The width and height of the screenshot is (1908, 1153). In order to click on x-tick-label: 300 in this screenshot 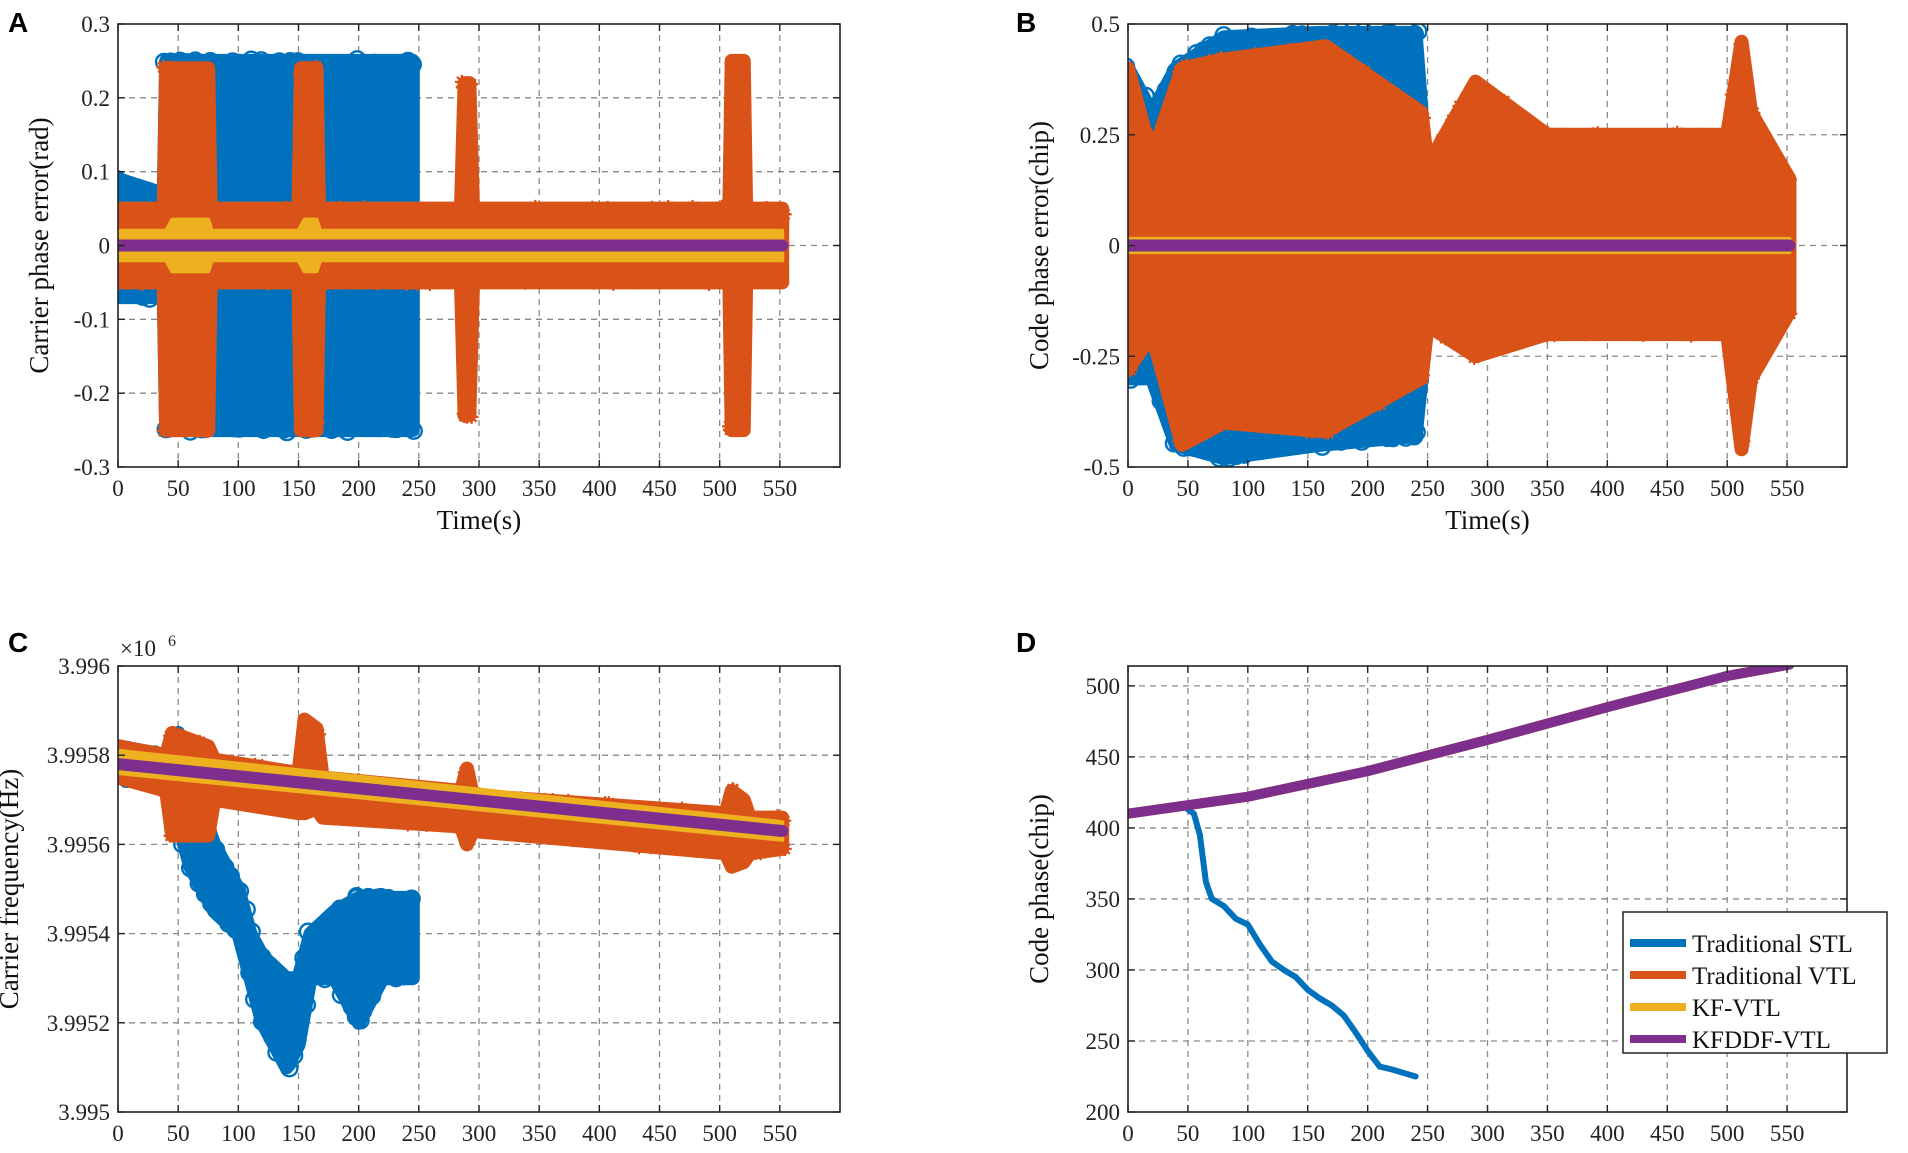, I will do `click(479, 488)`.